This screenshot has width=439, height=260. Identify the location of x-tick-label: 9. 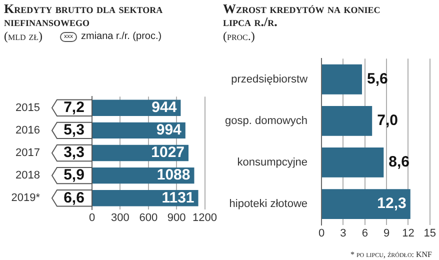
(386, 233).